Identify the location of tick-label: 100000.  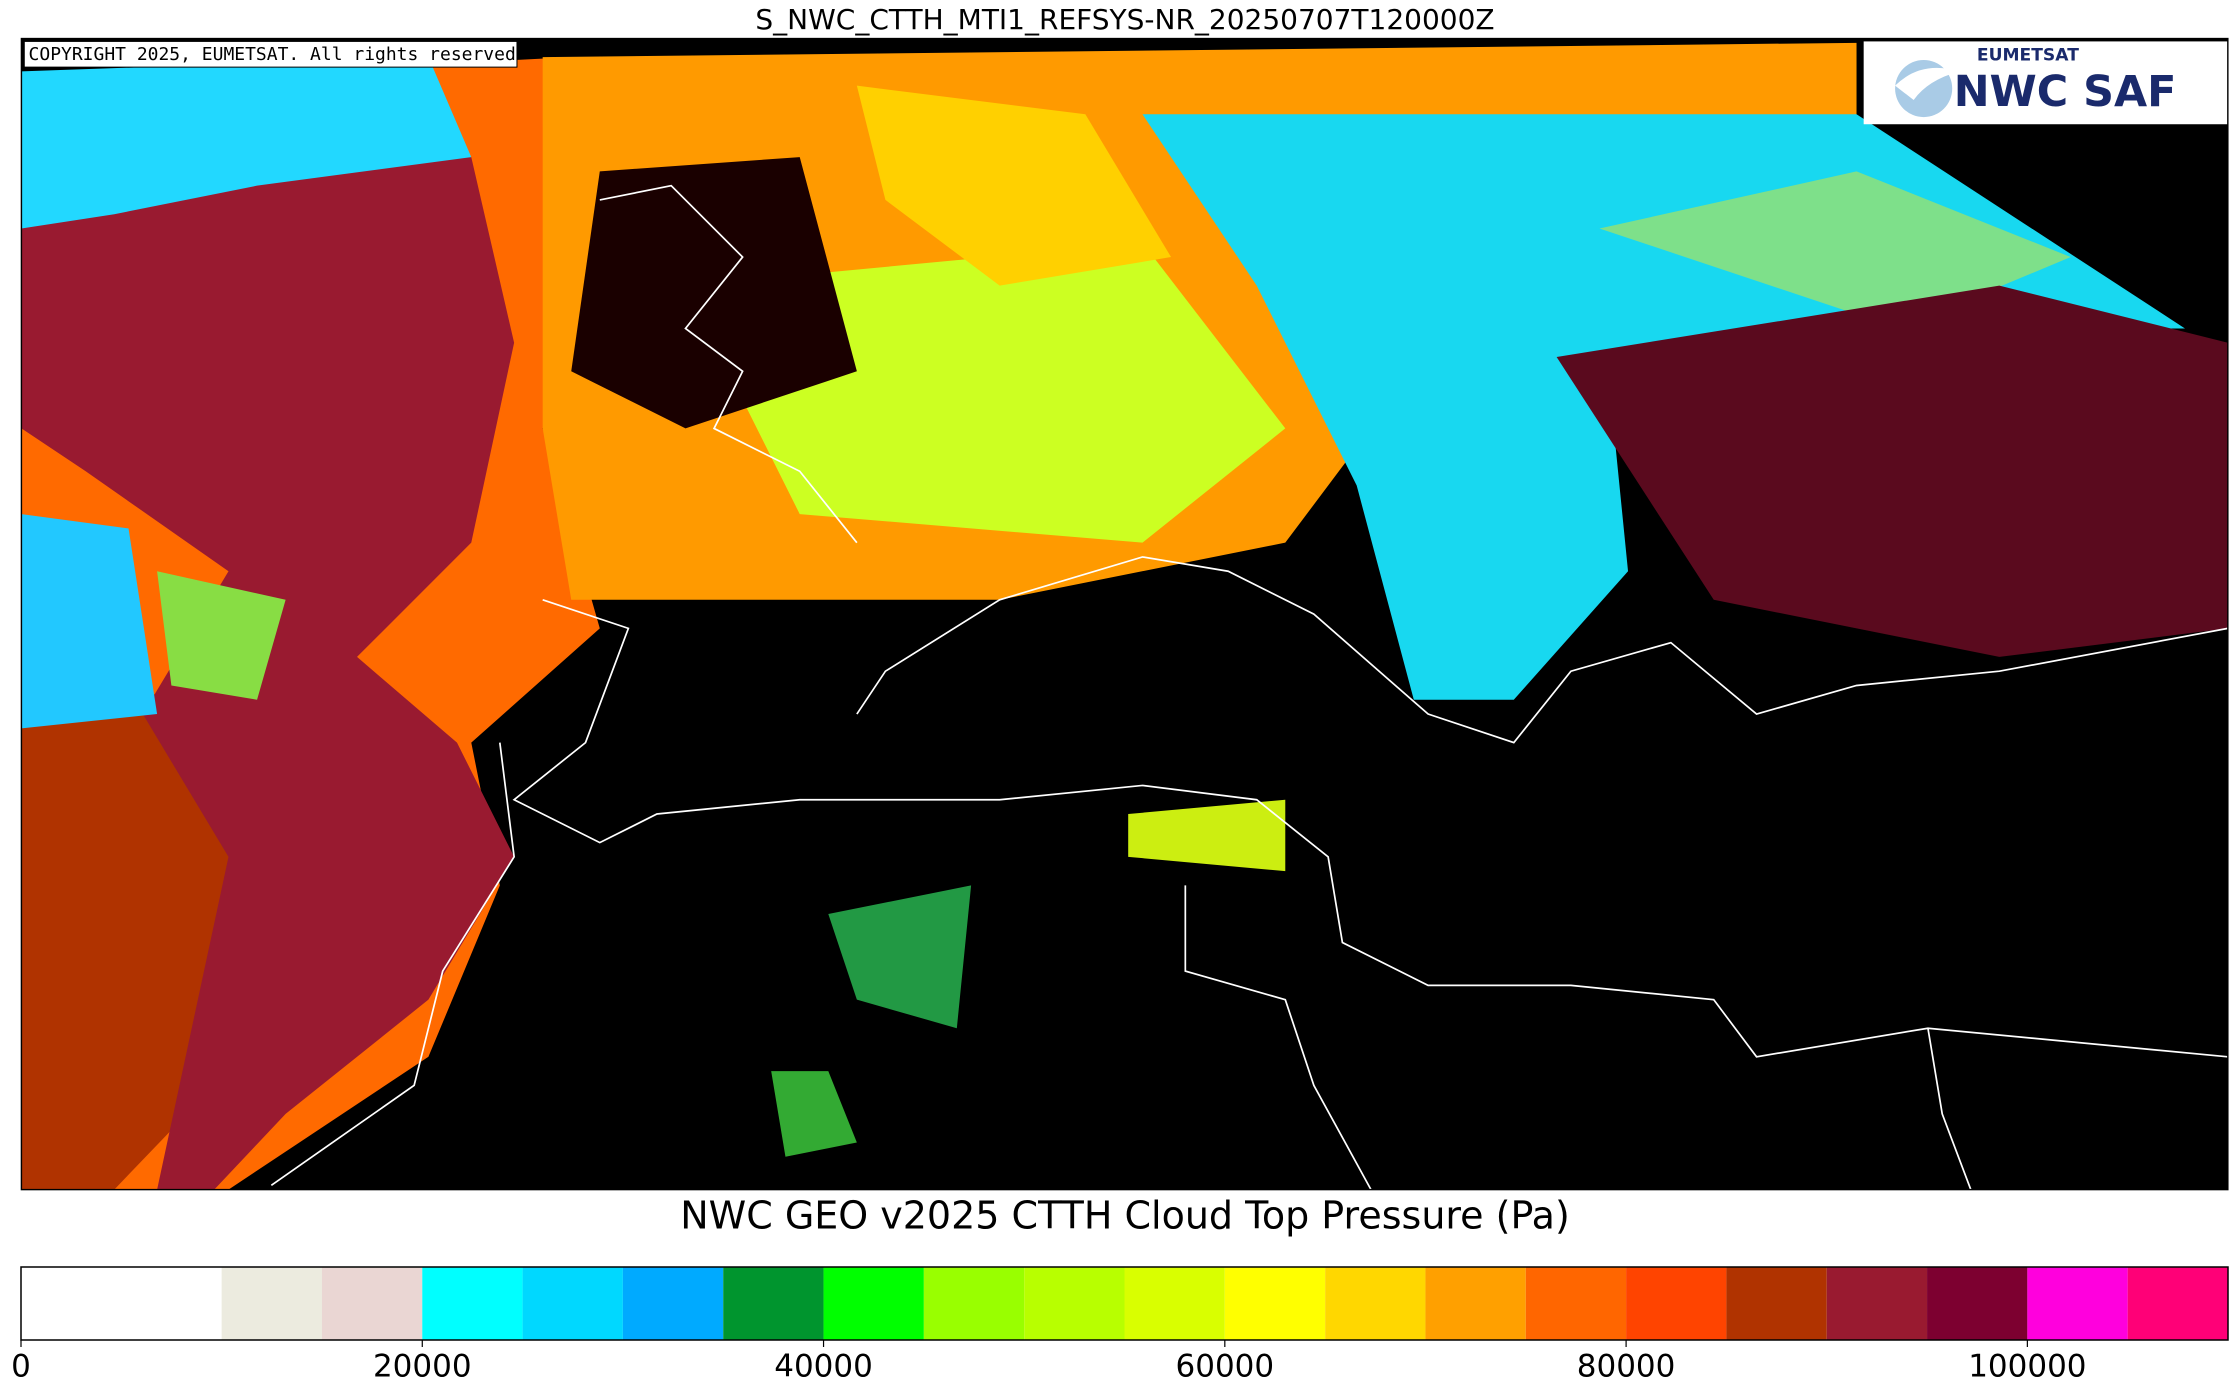
(2027, 1367).